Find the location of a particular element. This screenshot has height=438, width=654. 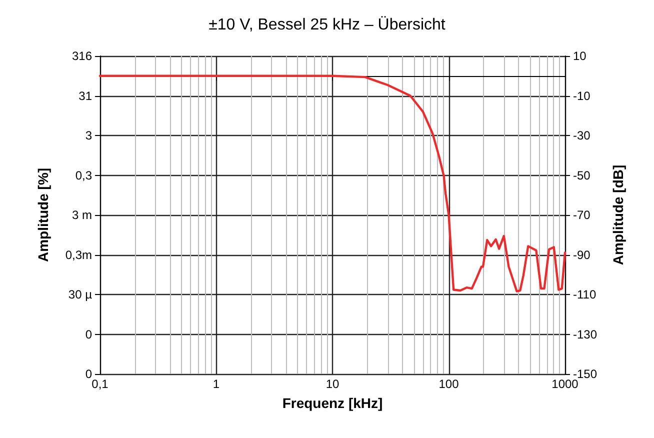

x-tick-label: 100 is located at coordinates (449, 384).